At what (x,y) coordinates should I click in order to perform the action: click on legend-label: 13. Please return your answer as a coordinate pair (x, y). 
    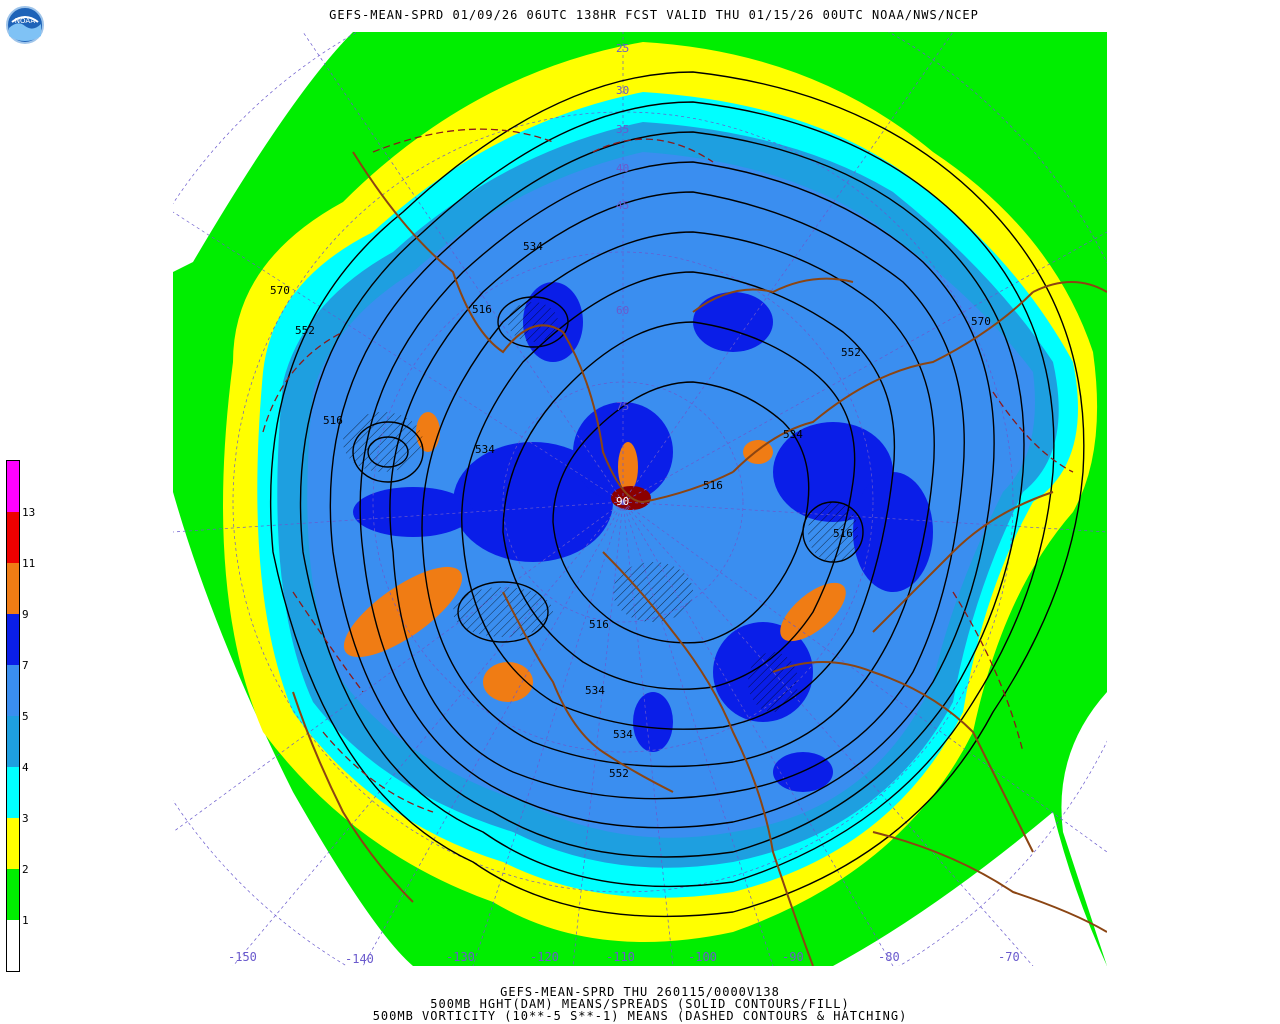
    Looking at the image, I should click on (29, 512).